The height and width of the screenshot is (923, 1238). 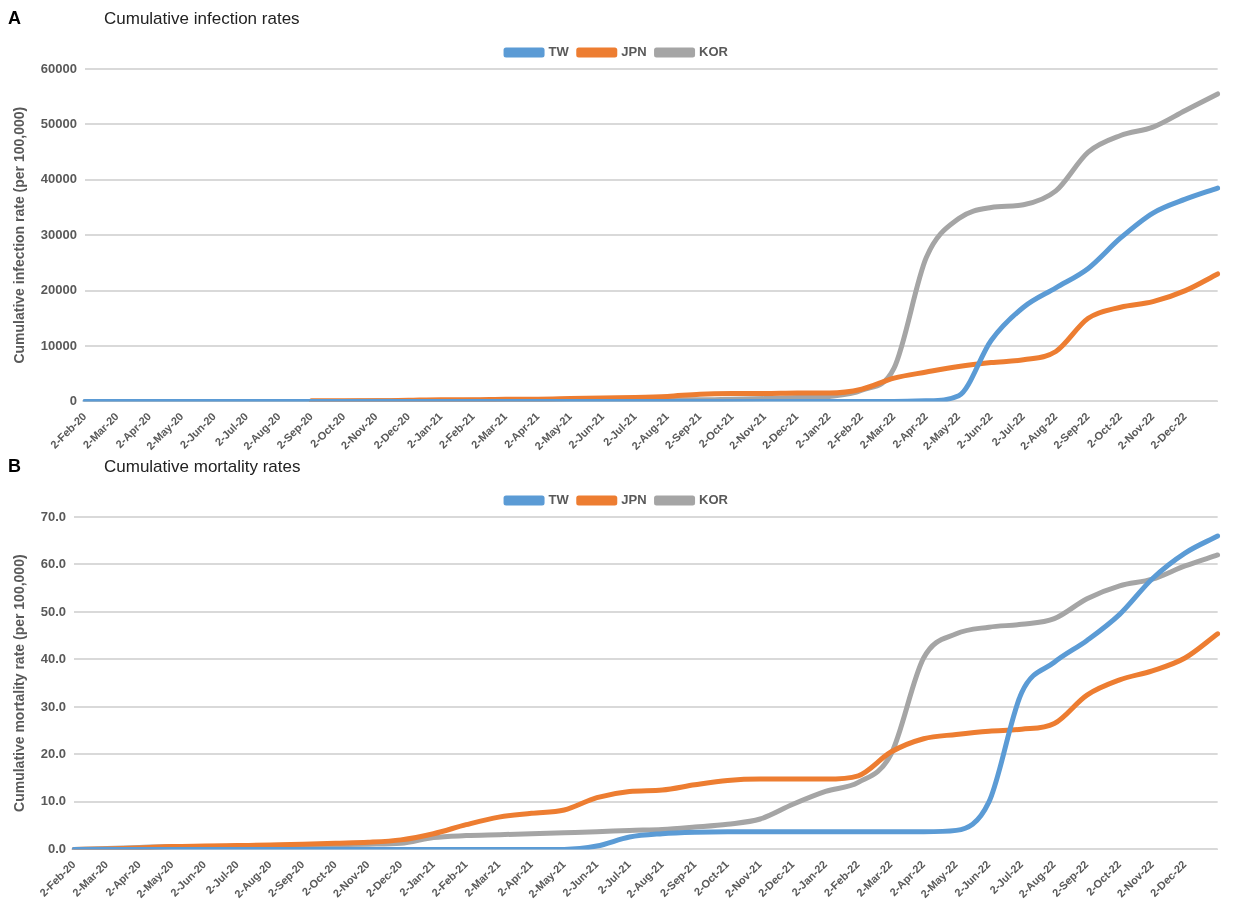 What do you see at coordinates (19, 235) in the screenshot?
I see `y-axis-title: Cumulative infection rate (per 100,000)` at bounding box center [19, 235].